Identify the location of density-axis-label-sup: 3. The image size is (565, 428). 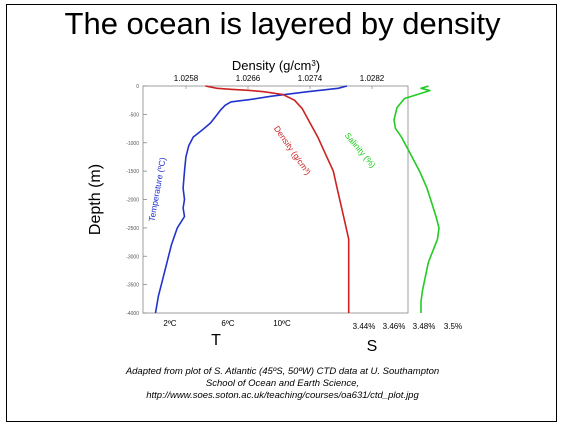
(313, 63).